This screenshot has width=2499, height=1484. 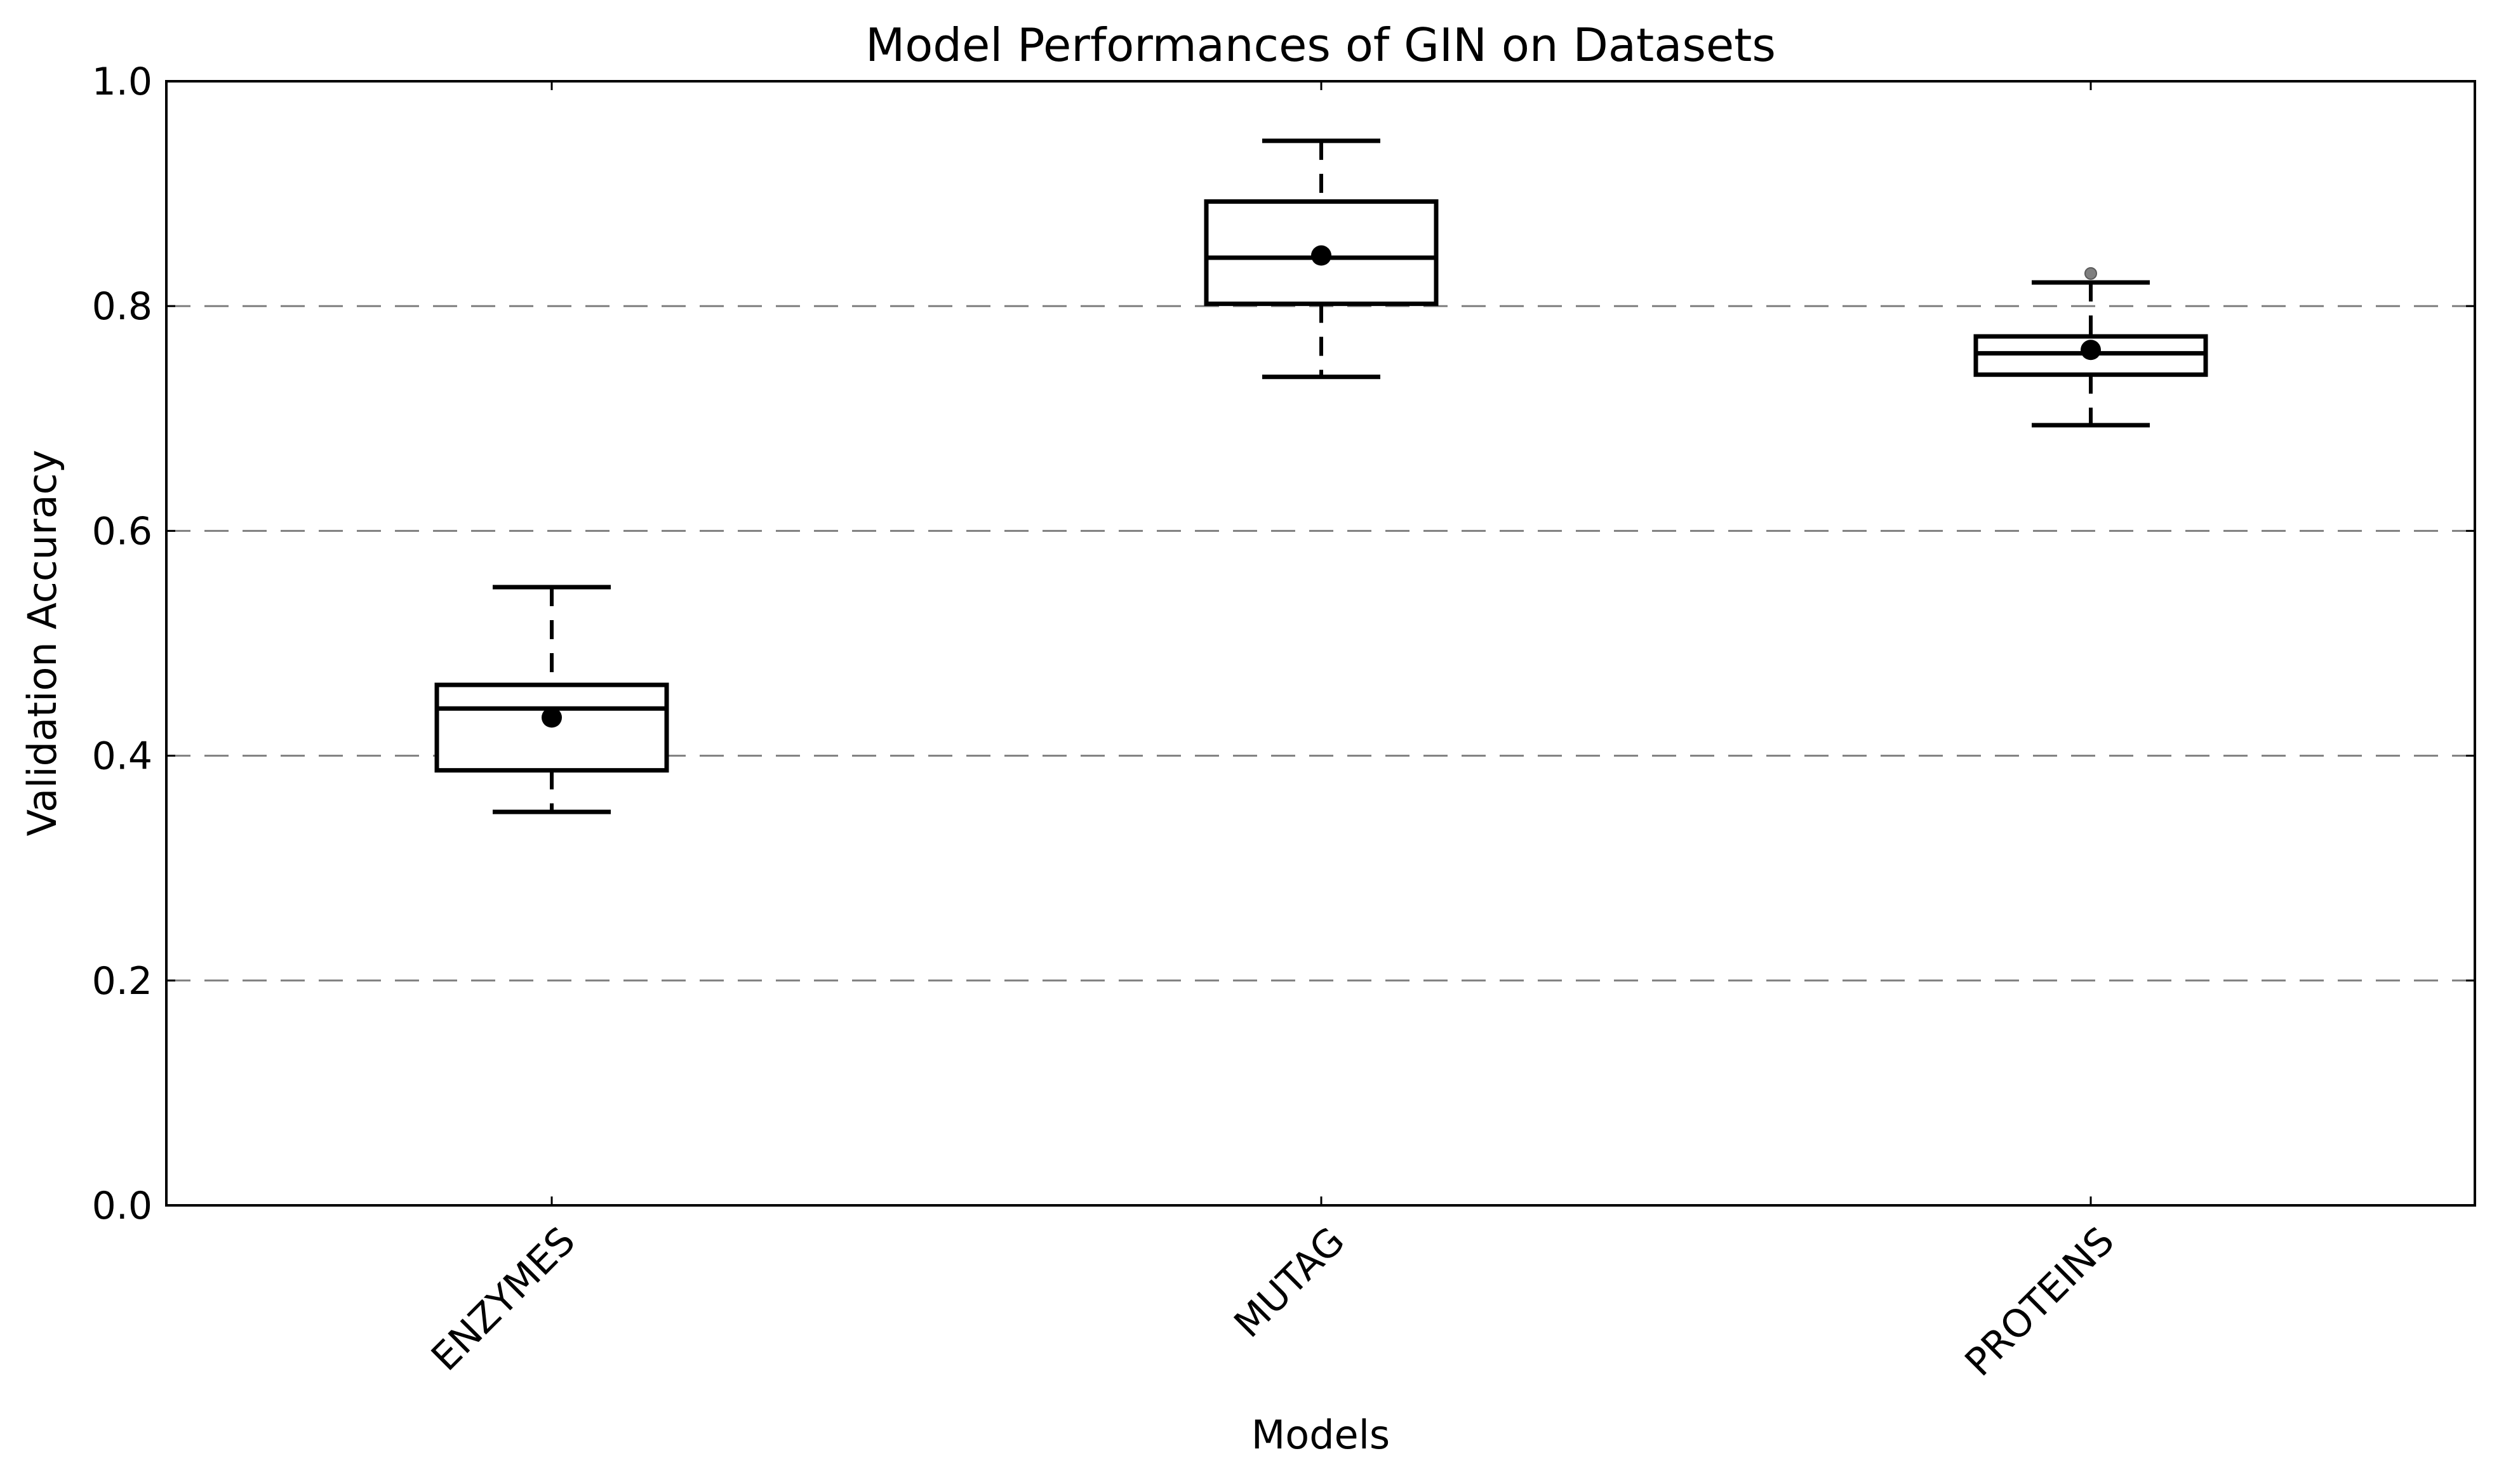 What do you see at coordinates (122, 756) in the screenshot?
I see `y-tick-label: 0.4` at bounding box center [122, 756].